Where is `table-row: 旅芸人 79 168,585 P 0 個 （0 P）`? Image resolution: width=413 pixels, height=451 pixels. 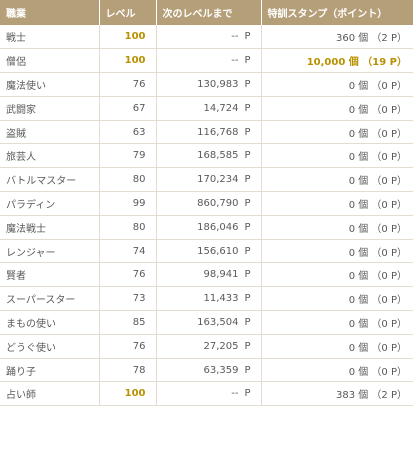 table-row: 旅芸人 79 168,585 P 0 個 （0 P） is located at coordinates (206, 156).